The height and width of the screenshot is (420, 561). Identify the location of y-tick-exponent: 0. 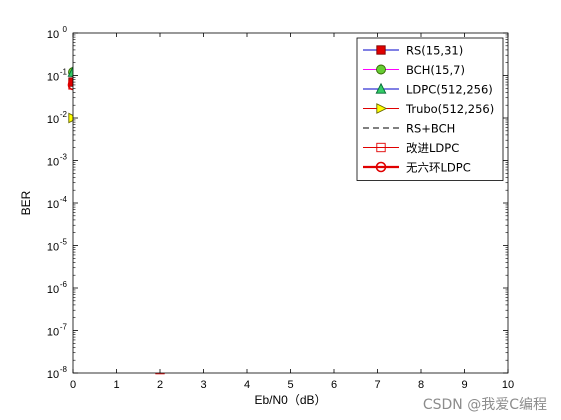
(65, 29).